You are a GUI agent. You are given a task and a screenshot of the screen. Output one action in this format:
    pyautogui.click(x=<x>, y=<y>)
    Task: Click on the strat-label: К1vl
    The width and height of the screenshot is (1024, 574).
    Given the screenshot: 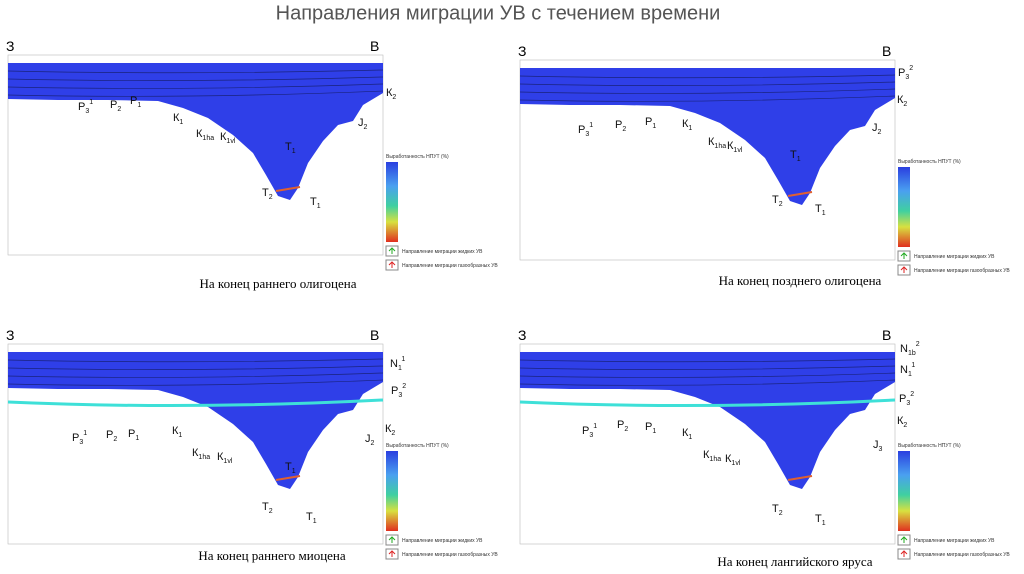 What is the action you would take?
    pyautogui.click(x=735, y=147)
    